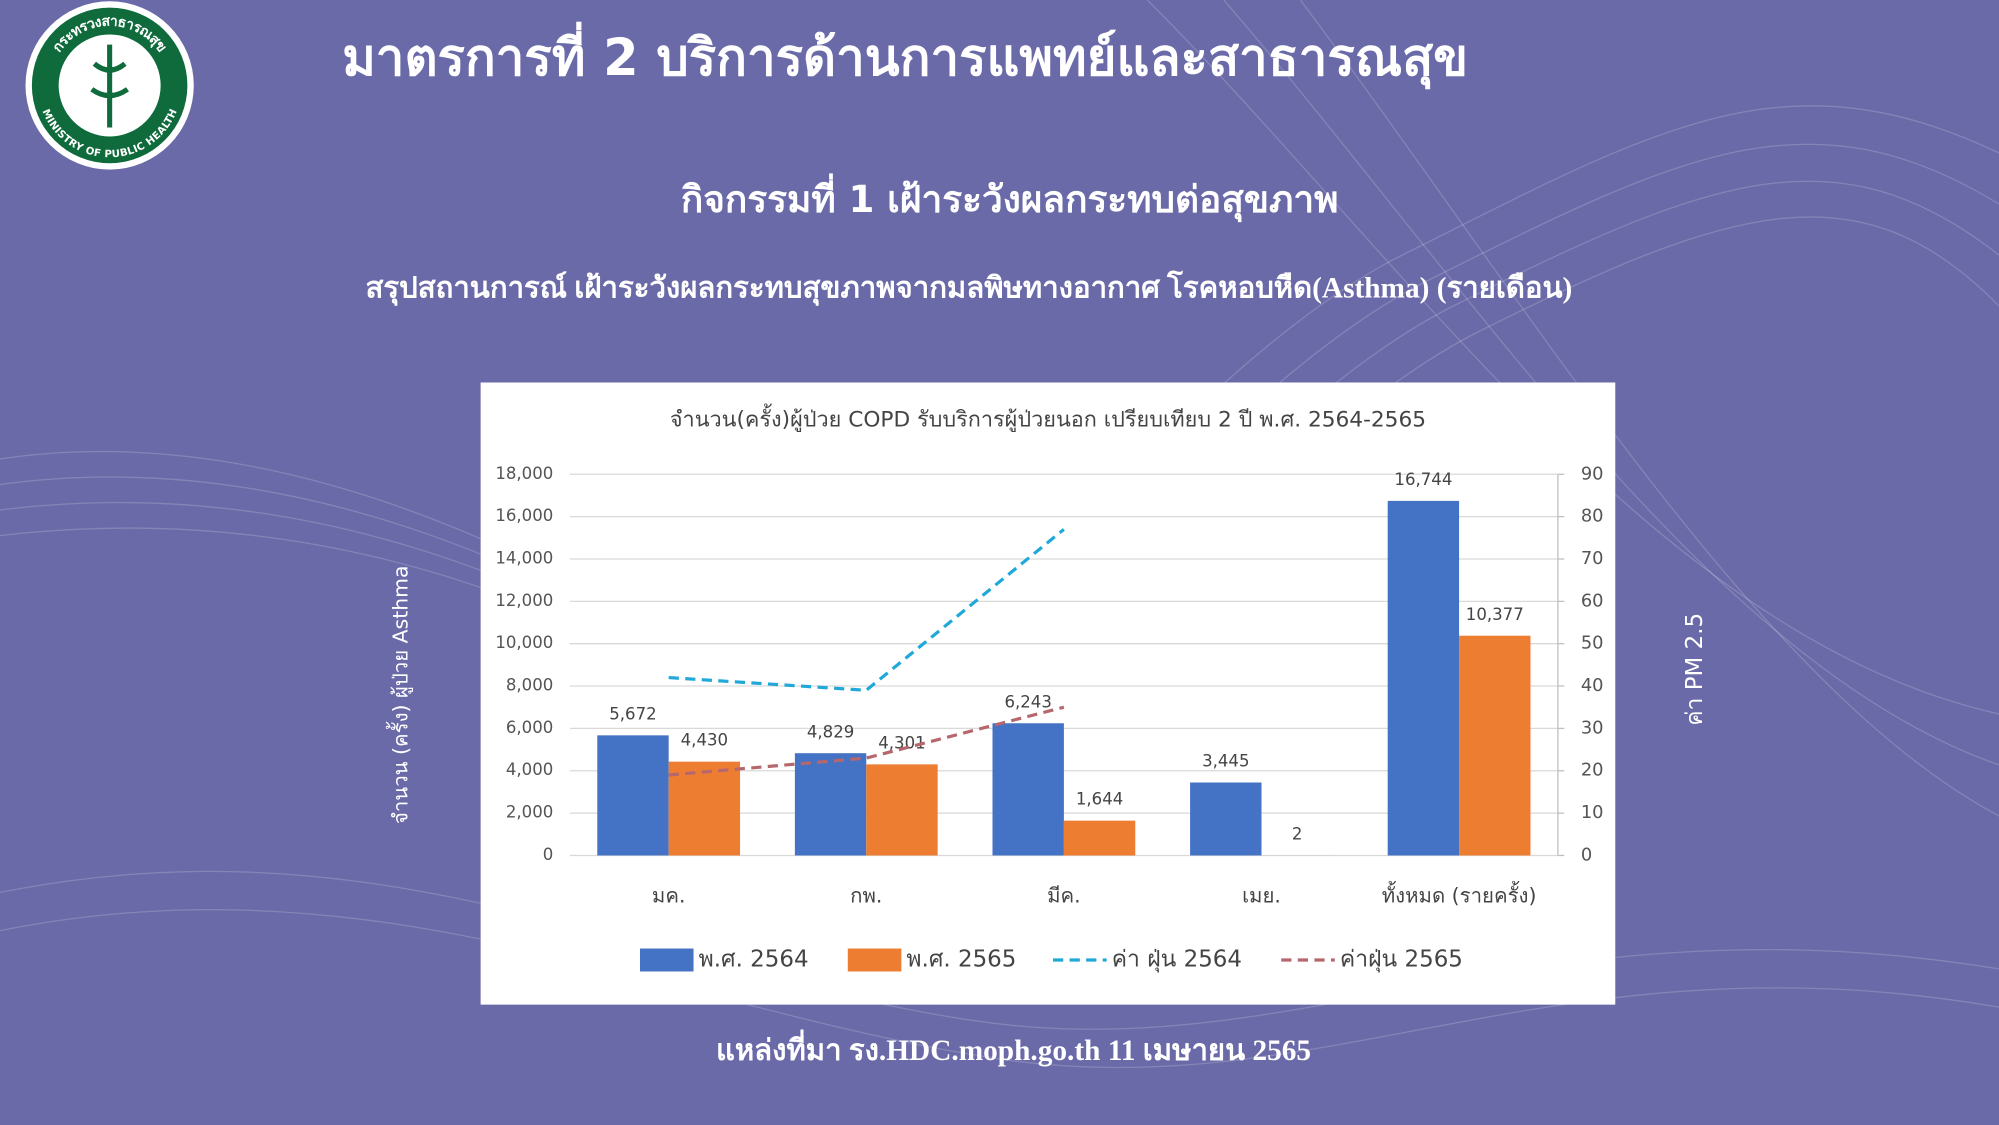 This screenshot has width=1999, height=1125. What do you see at coordinates (1586, 854) in the screenshot?
I see `y2-tick-label: 0` at bounding box center [1586, 854].